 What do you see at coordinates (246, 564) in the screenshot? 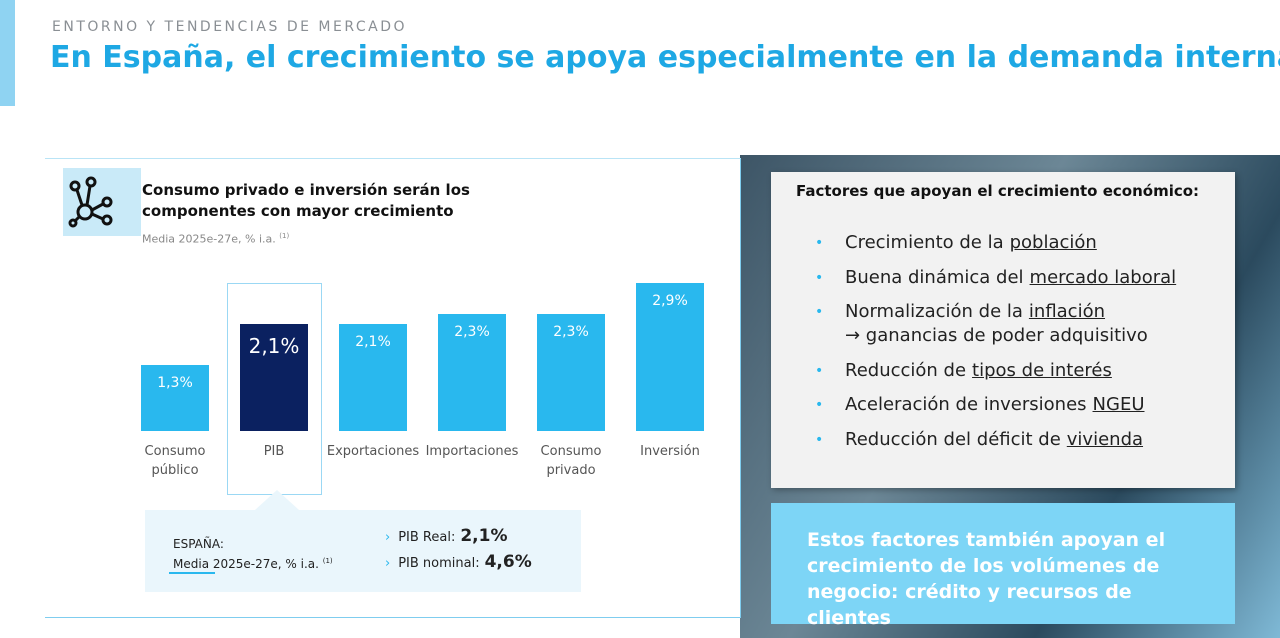
I see `summary-sub: Media 2025e-27e, % i.a.` at bounding box center [246, 564].